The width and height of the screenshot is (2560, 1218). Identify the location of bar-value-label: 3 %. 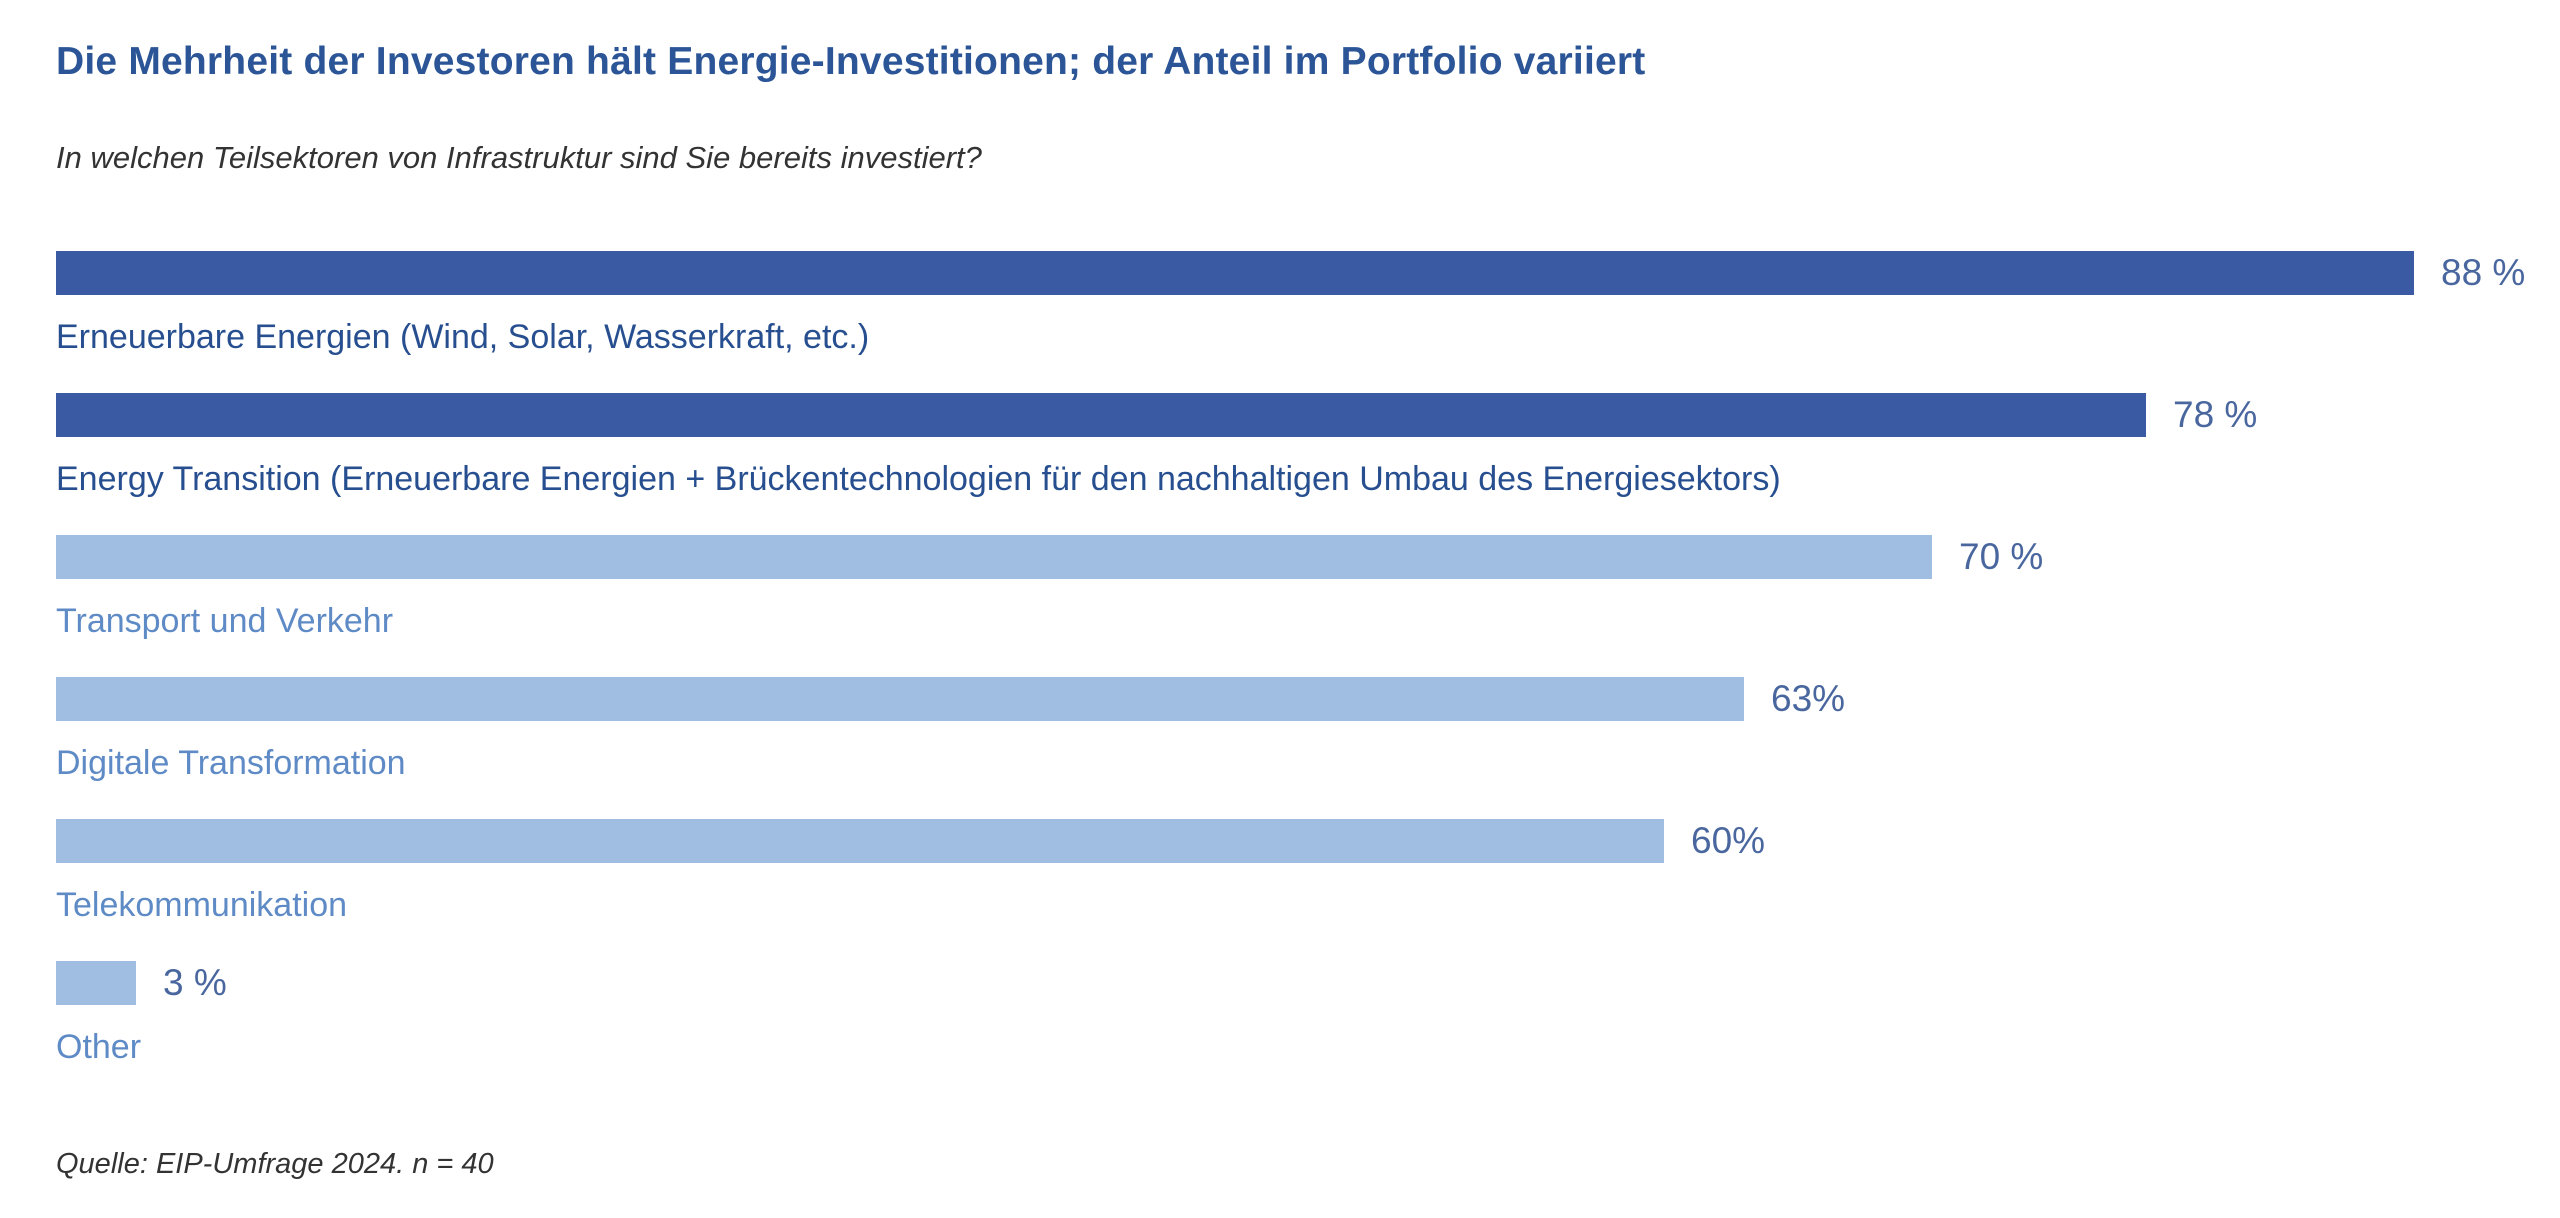
(195, 982).